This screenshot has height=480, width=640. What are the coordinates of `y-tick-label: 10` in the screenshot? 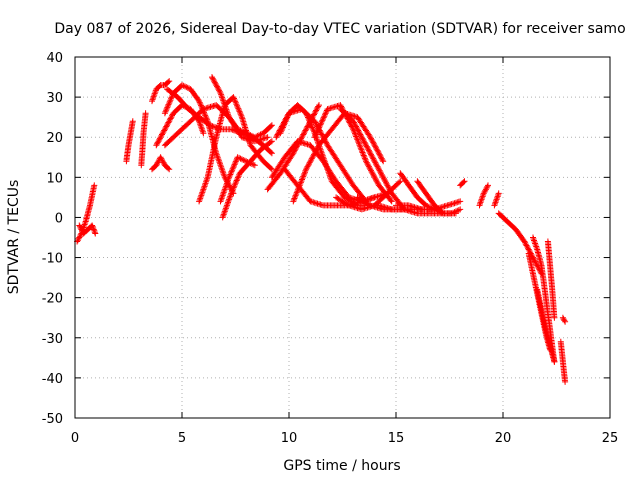 It's located at (54, 178).